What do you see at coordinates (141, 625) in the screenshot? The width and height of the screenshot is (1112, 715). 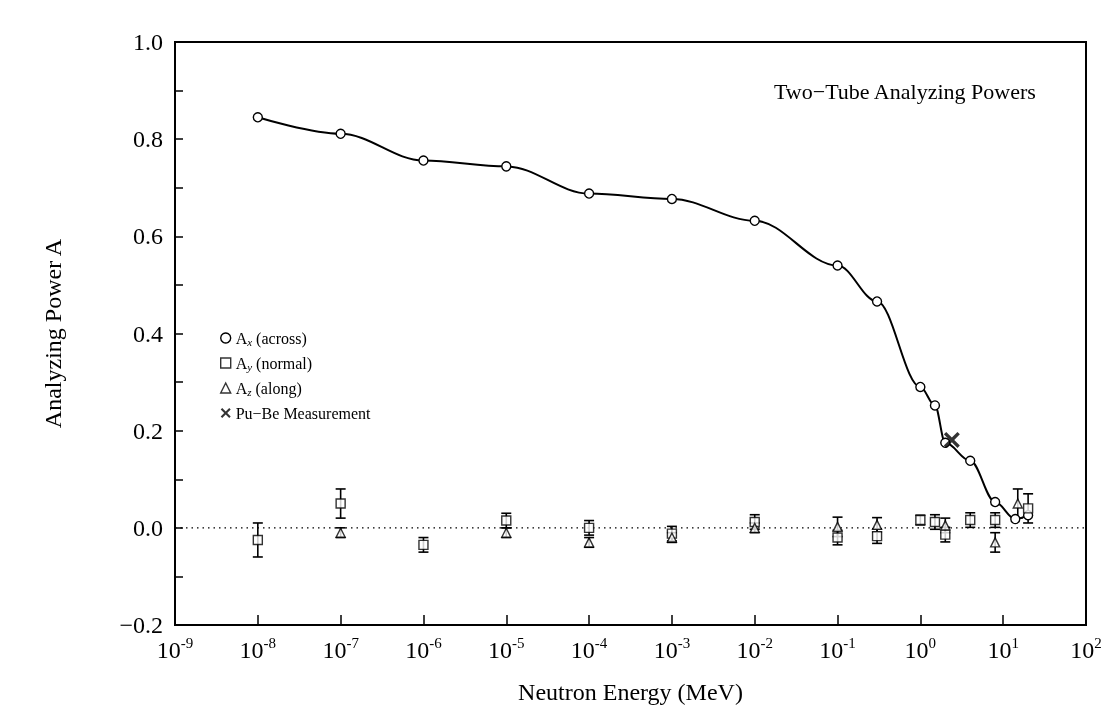 I see `y-tick-label: −0.2` at bounding box center [141, 625].